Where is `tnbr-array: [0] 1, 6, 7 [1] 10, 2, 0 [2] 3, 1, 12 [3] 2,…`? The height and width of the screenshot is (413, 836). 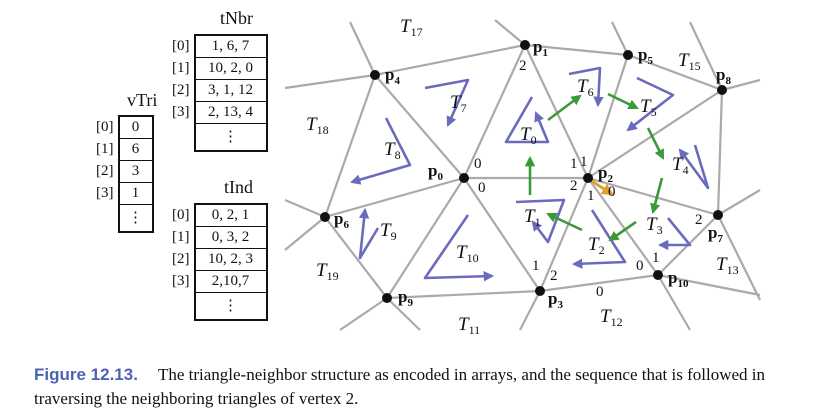
tnbr-array: [0] 1, 6, 7 [1] 10, 2, 0 [2] 3, 1, 12 [3] 2,… is located at coordinates (220, 93).